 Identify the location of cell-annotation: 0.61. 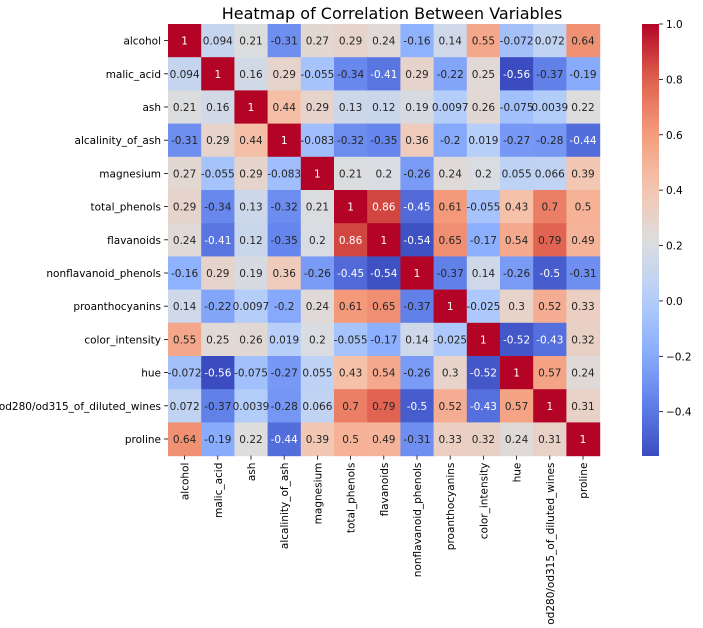
(450, 208).